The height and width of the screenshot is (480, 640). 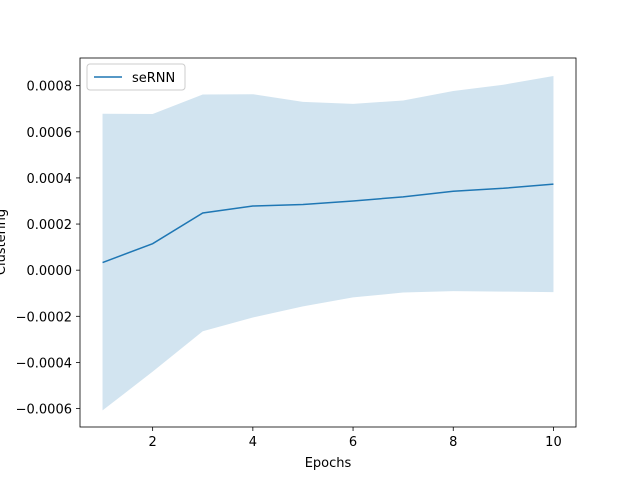 I want to click on x-tick-label: 4, so click(x=253, y=442).